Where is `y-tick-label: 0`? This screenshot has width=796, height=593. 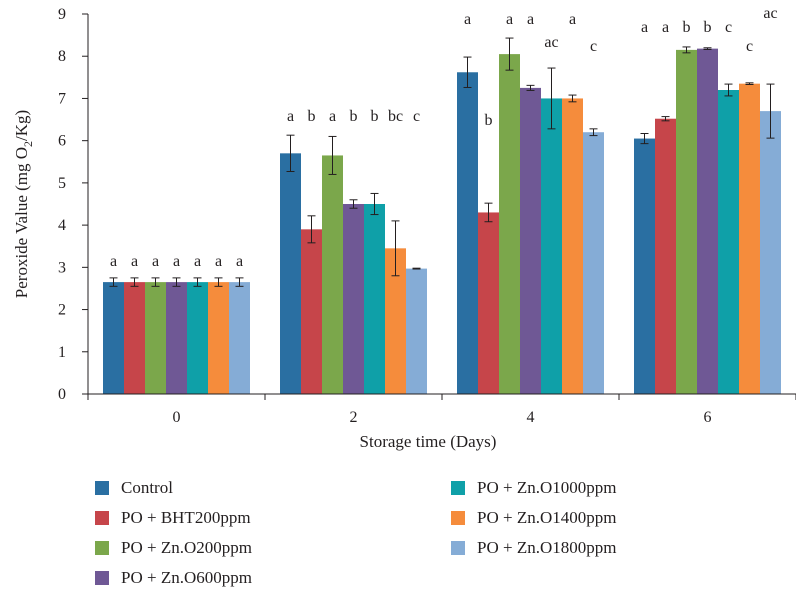 y-tick-label: 0 is located at coordinates (62, 394).